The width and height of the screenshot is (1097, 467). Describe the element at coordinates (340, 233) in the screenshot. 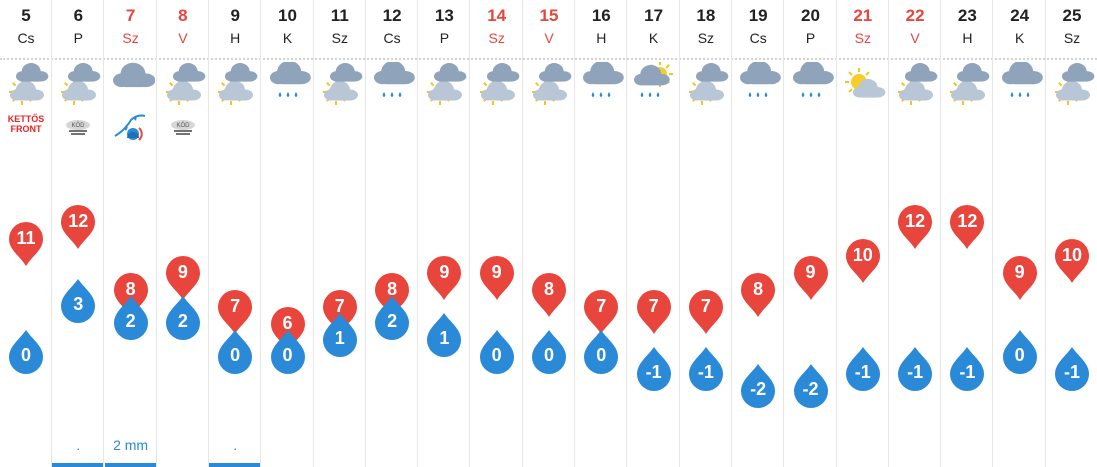

I see `day-column: 11 Sz 7 1` at that location.